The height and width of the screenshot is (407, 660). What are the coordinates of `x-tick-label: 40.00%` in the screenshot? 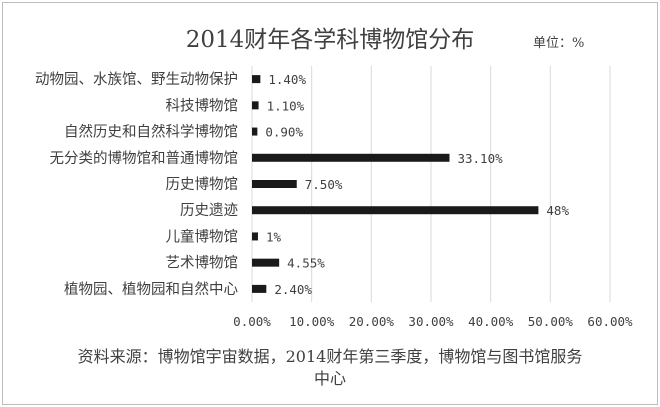 It's located at (491, 321).